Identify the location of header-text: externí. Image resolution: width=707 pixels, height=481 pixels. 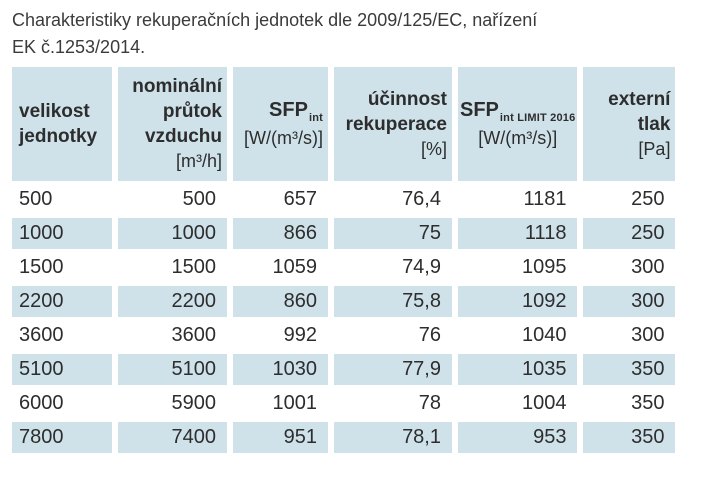
(639, 99).